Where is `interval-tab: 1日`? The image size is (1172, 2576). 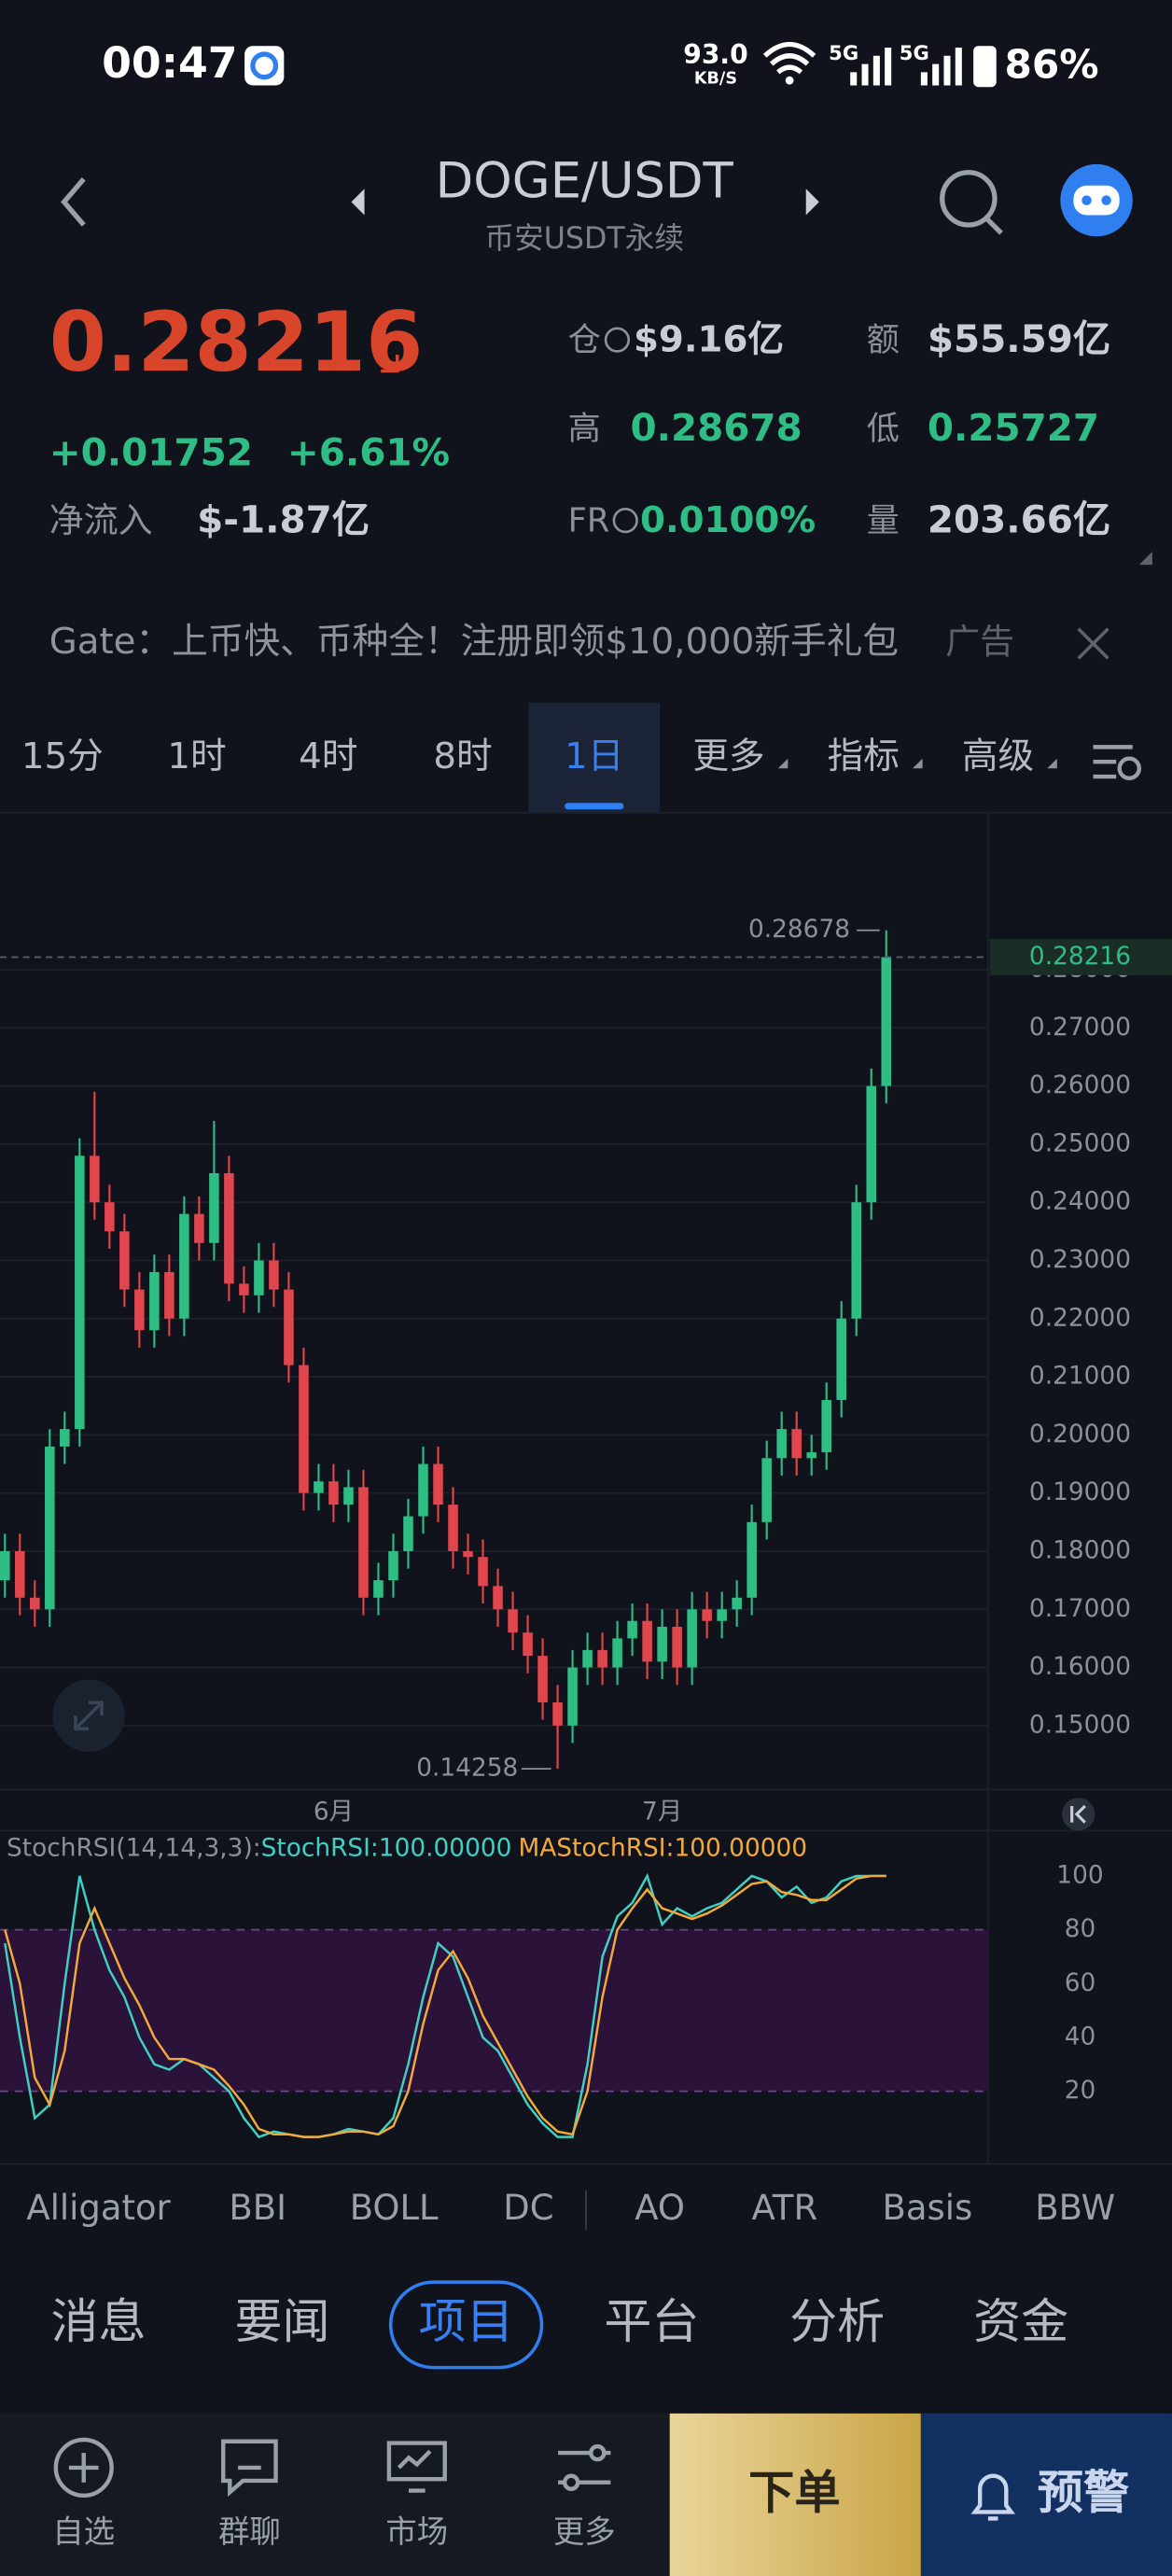 interval-tab: 1日 is located at coordinates (594, 756).